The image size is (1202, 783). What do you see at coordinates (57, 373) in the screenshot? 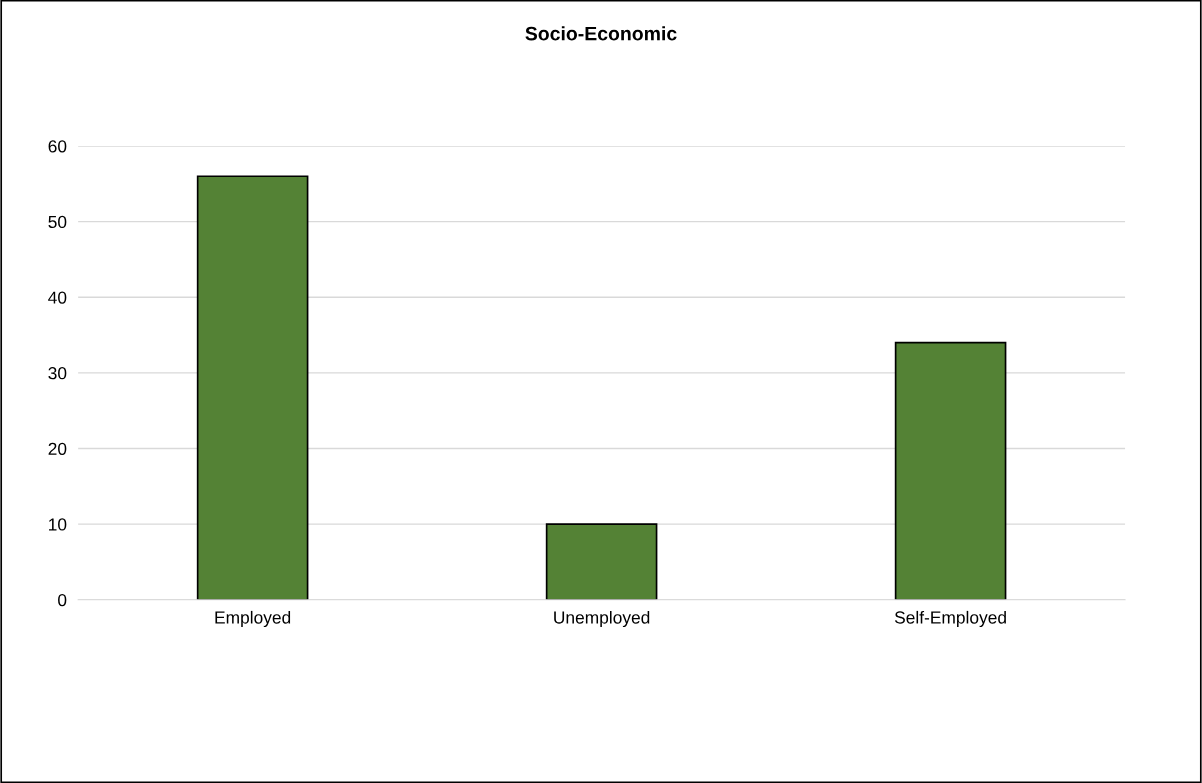
I see `y-tick-label: 30` at bounding box center [57, 373].